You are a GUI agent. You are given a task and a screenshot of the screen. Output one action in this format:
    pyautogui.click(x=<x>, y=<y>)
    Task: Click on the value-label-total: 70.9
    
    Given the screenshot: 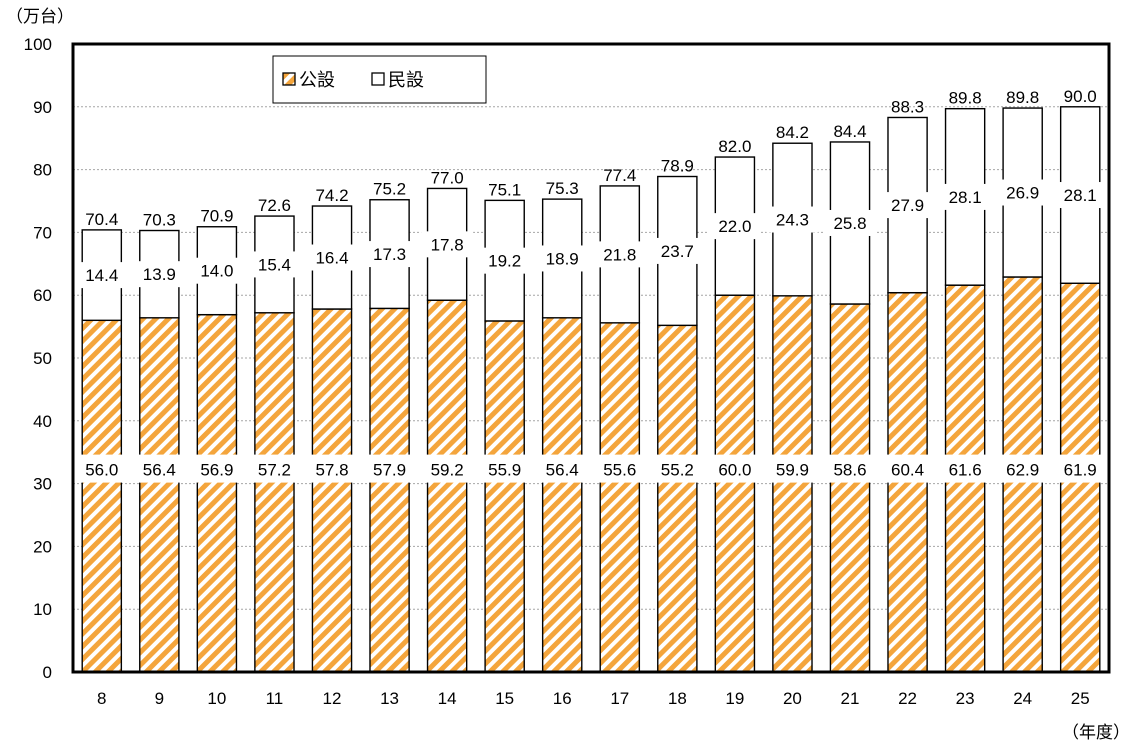 What is the action you would take?
    pyautogui.click(x=216, y=216)
    